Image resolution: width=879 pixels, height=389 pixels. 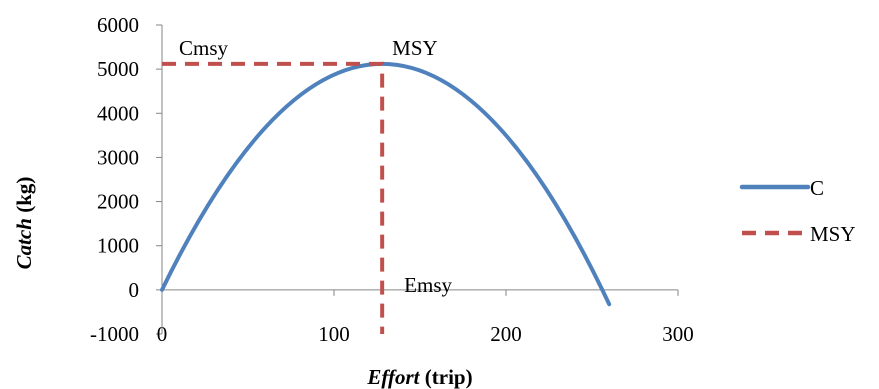 I want to click on legend-label-c: C, so click(x=817, y=188).